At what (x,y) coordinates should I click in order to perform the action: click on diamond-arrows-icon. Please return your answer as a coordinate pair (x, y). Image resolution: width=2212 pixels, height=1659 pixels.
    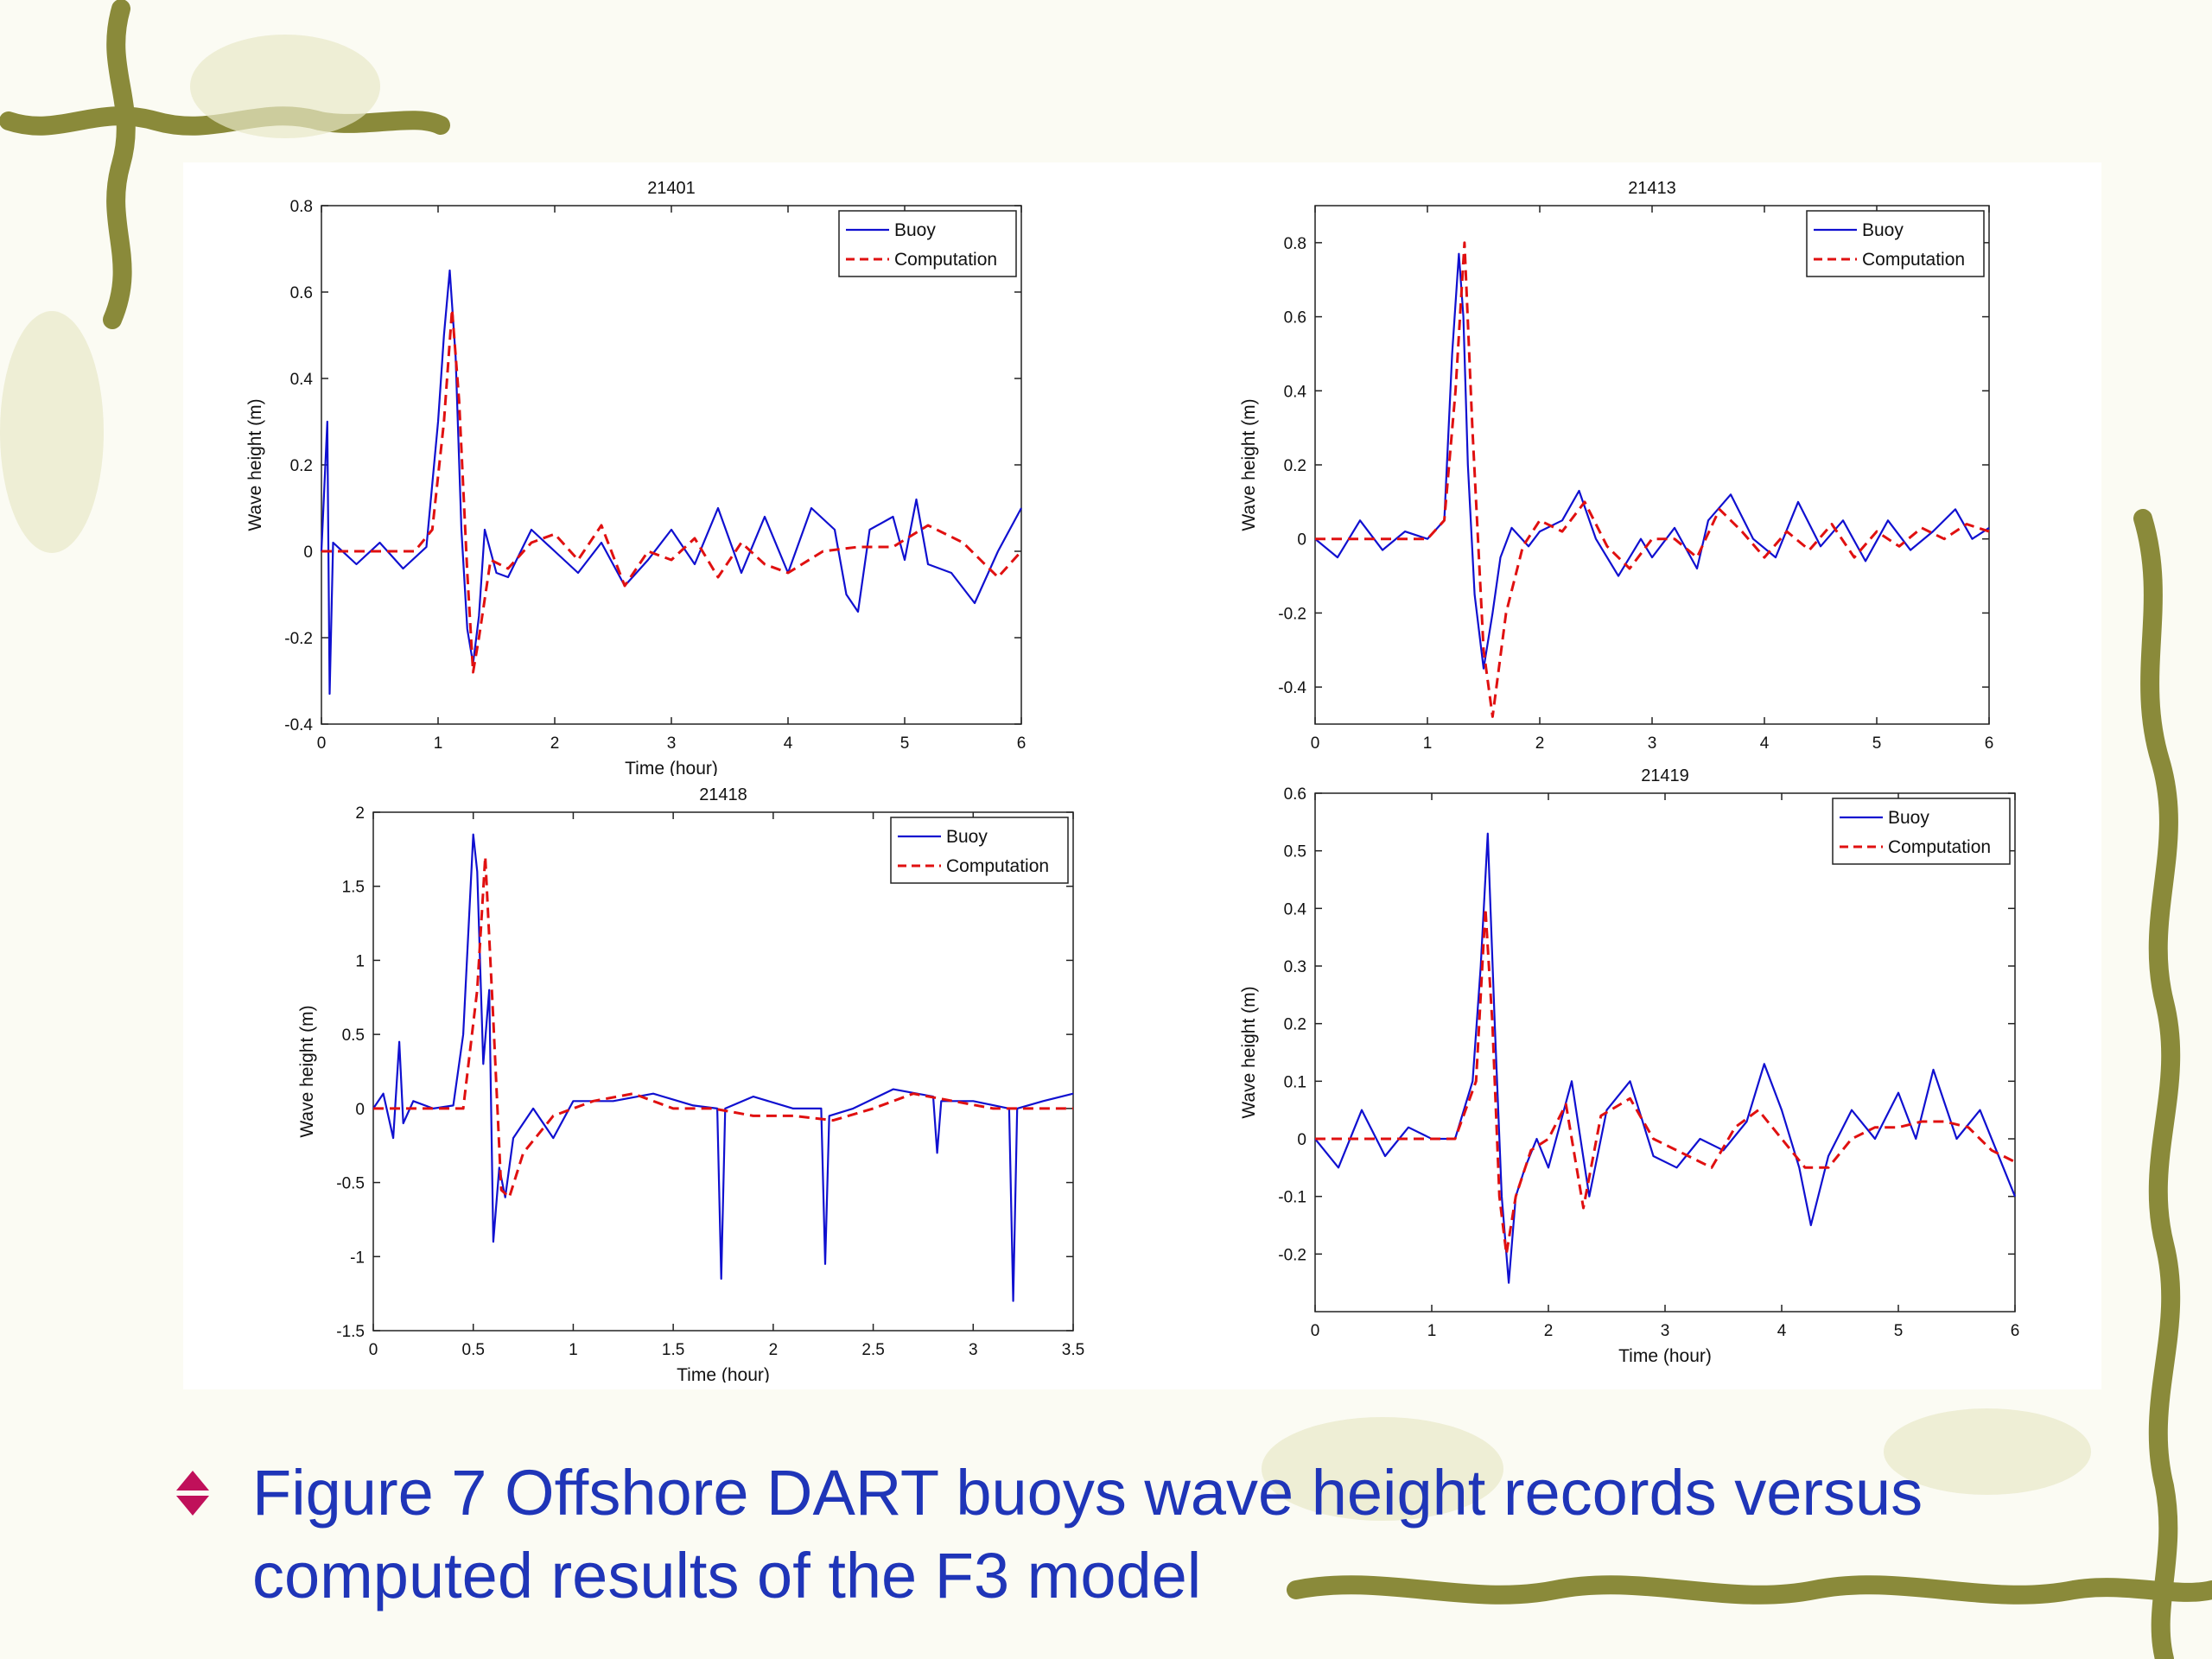
    Looking at the image, I should click on (192, 1493).